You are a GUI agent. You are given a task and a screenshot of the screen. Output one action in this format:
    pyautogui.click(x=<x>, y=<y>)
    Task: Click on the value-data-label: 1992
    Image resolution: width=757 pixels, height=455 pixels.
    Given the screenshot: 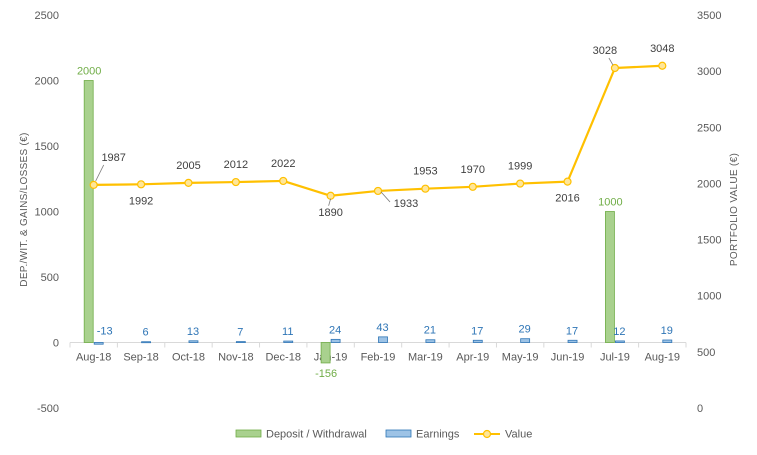 What is the action you would take?
    pyautogui.click(x=141, y=201)
    